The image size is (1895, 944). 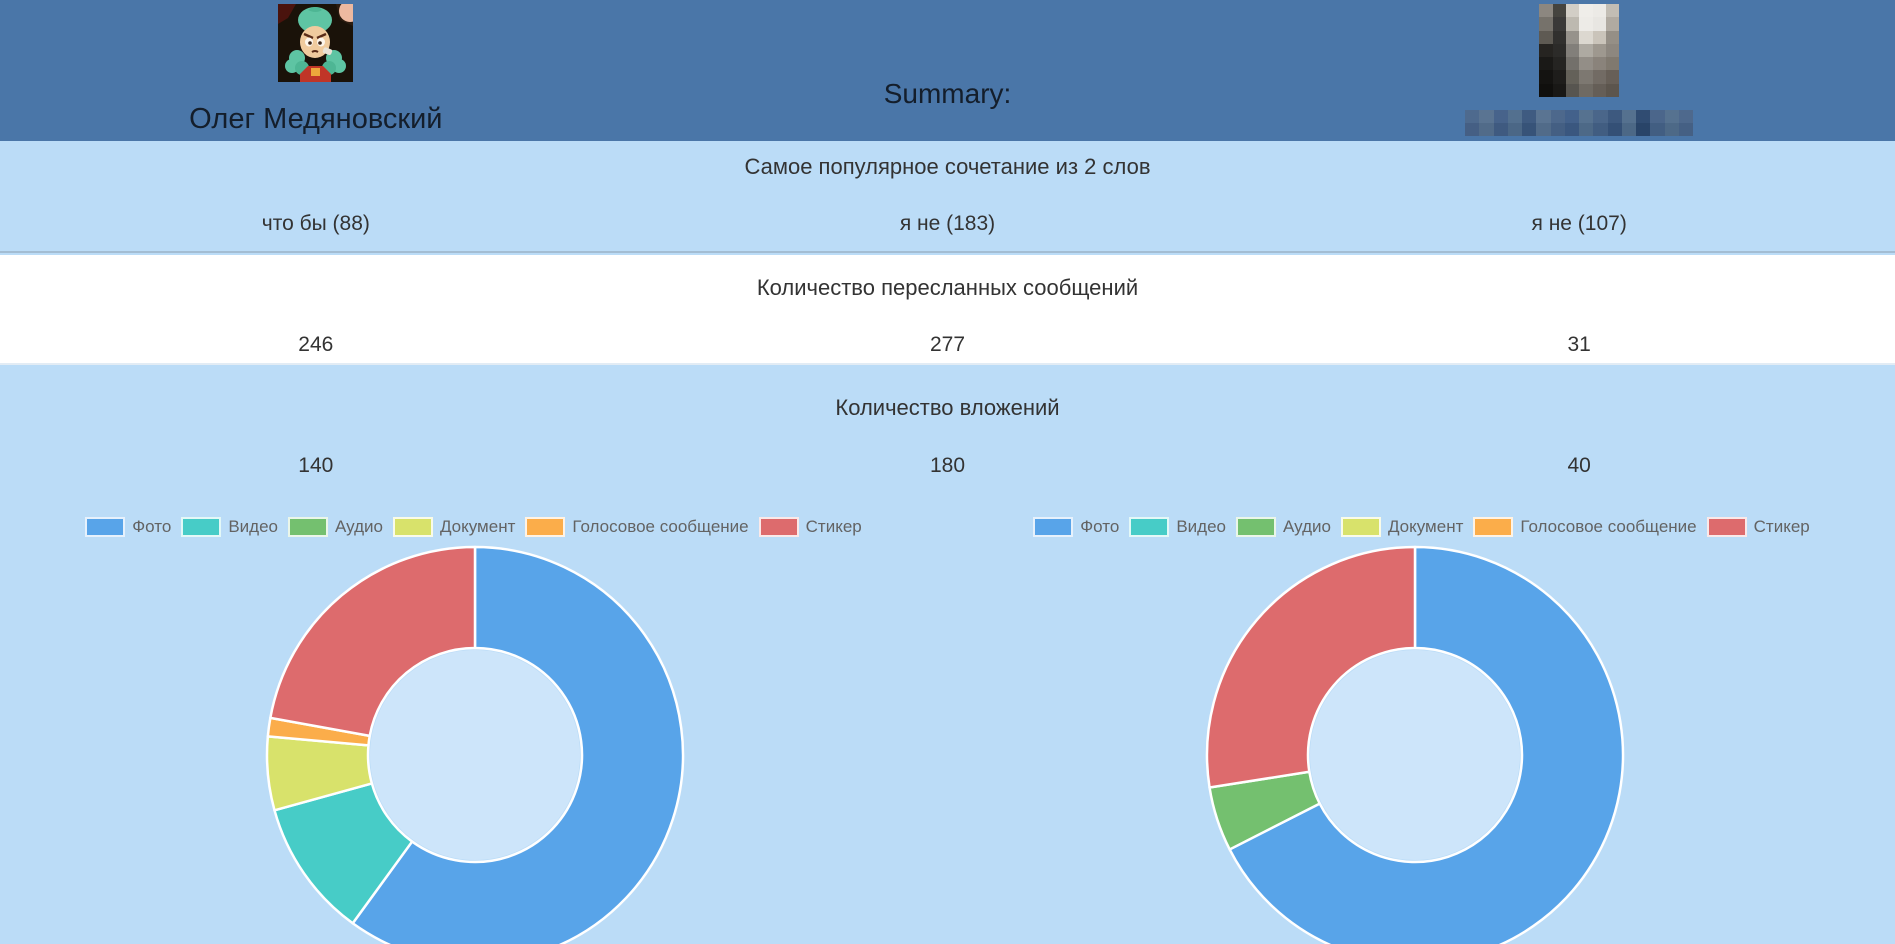 I want to click on section-value-right: я не (107), so click(x=1579, y=223).